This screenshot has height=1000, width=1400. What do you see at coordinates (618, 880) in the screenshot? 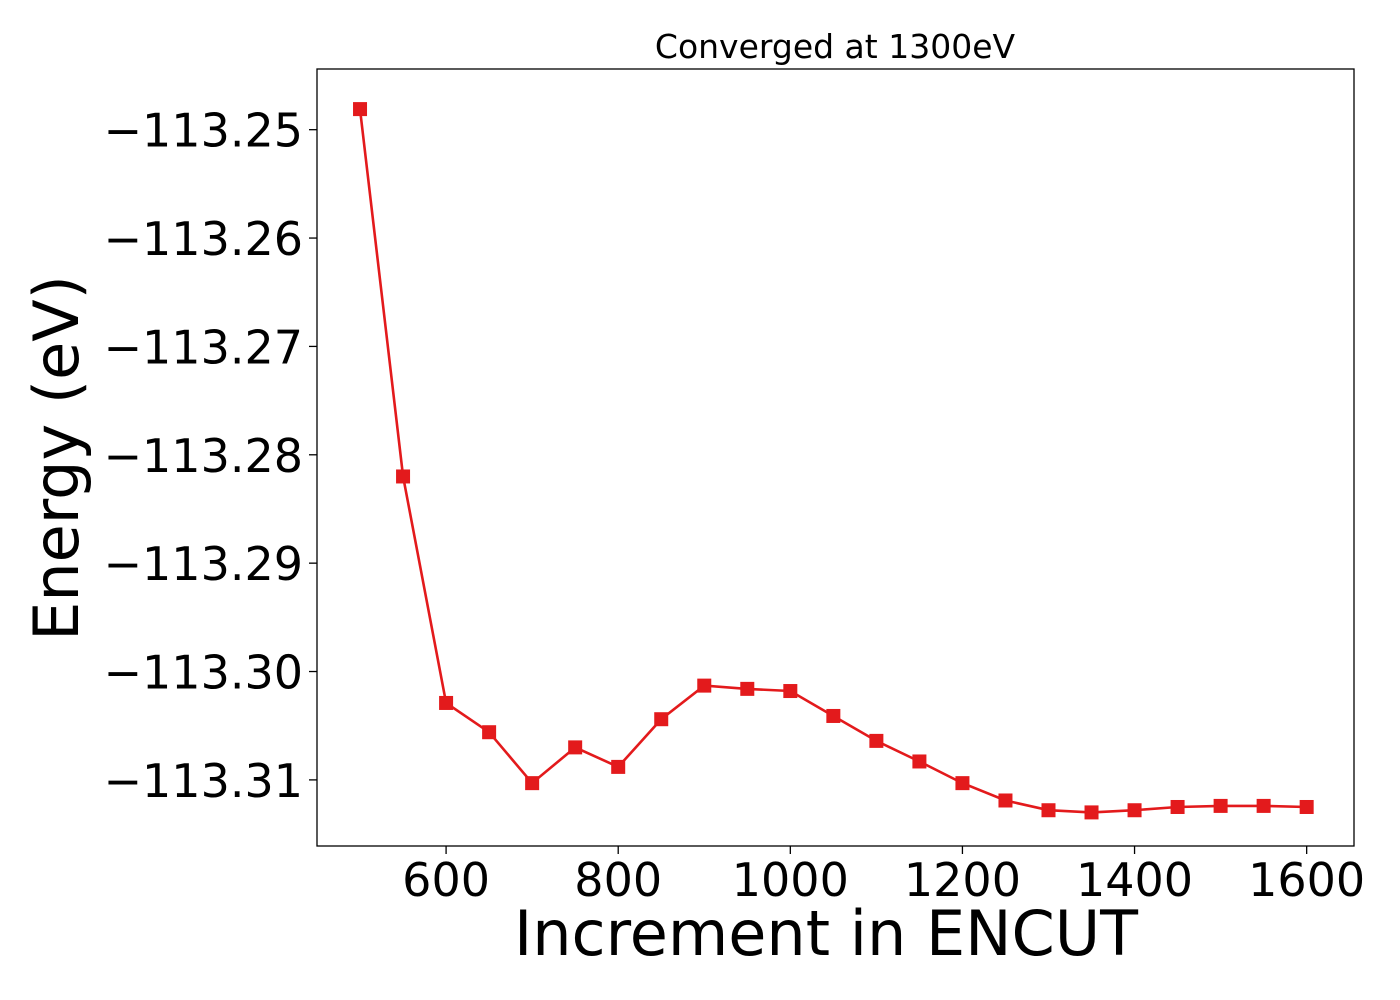
I see `x-tick-label: 800` at bounding box center [618, 880].